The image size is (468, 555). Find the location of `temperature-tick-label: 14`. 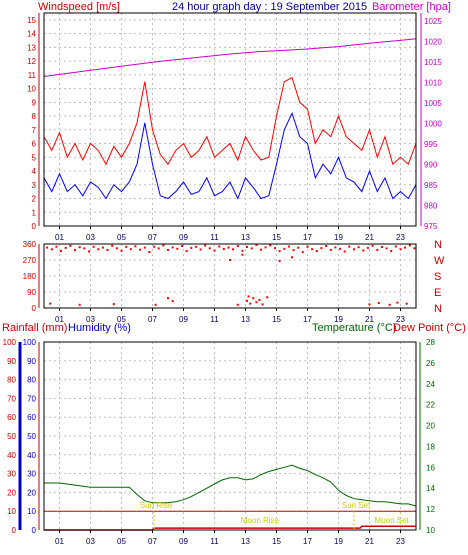

temperature-tick-label: 14 is located at coordinates (430, 488).